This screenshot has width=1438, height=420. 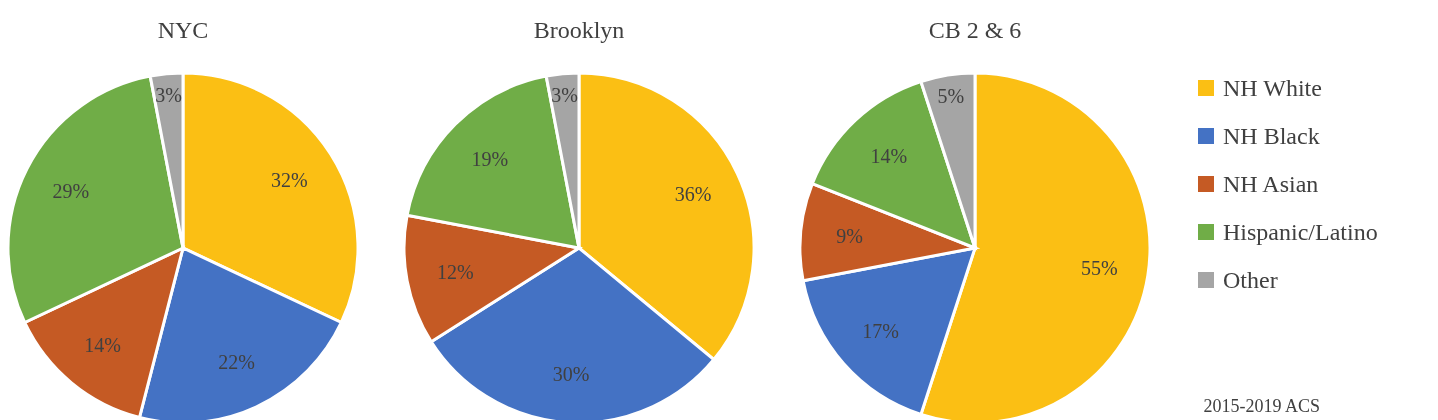 I want to click on data-label: 9%, so click(x=849, y=236).